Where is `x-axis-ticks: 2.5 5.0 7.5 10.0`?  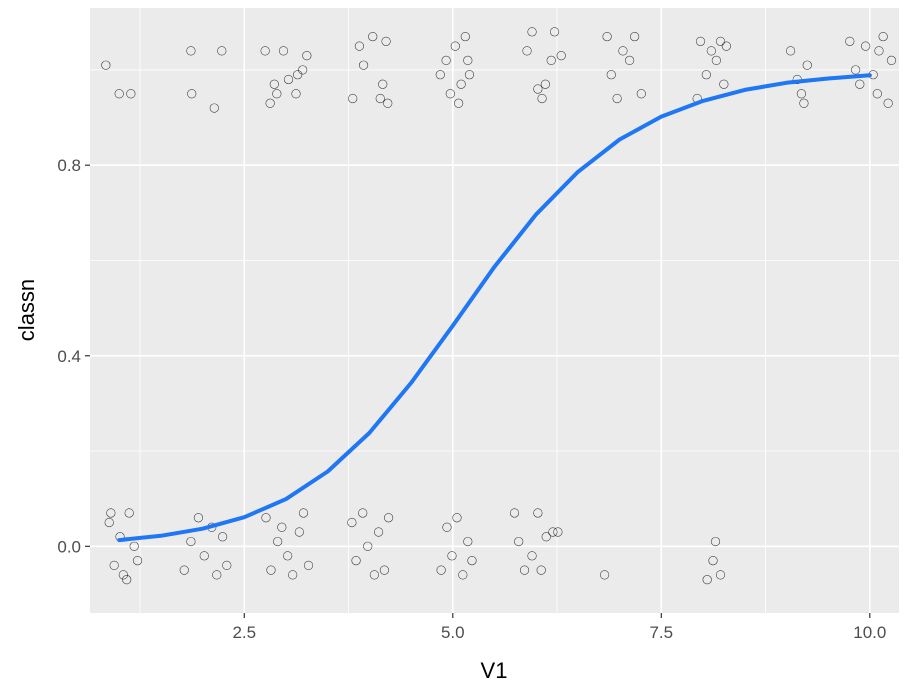 x-axis-ticks: 2.5 5.0 7.5 10.0 is located at coordinates (559, 627).